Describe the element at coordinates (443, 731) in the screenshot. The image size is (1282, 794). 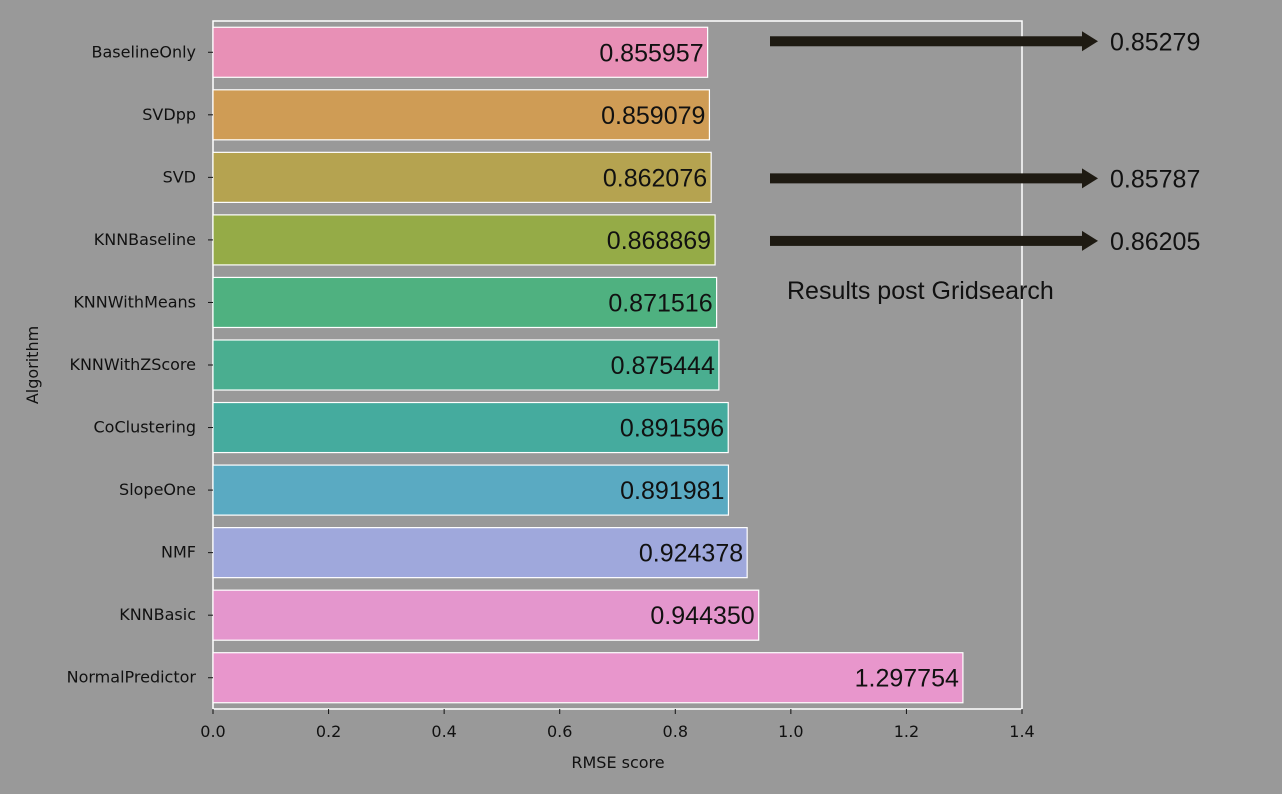
I see `x-tick-label: 0.4` at that location.